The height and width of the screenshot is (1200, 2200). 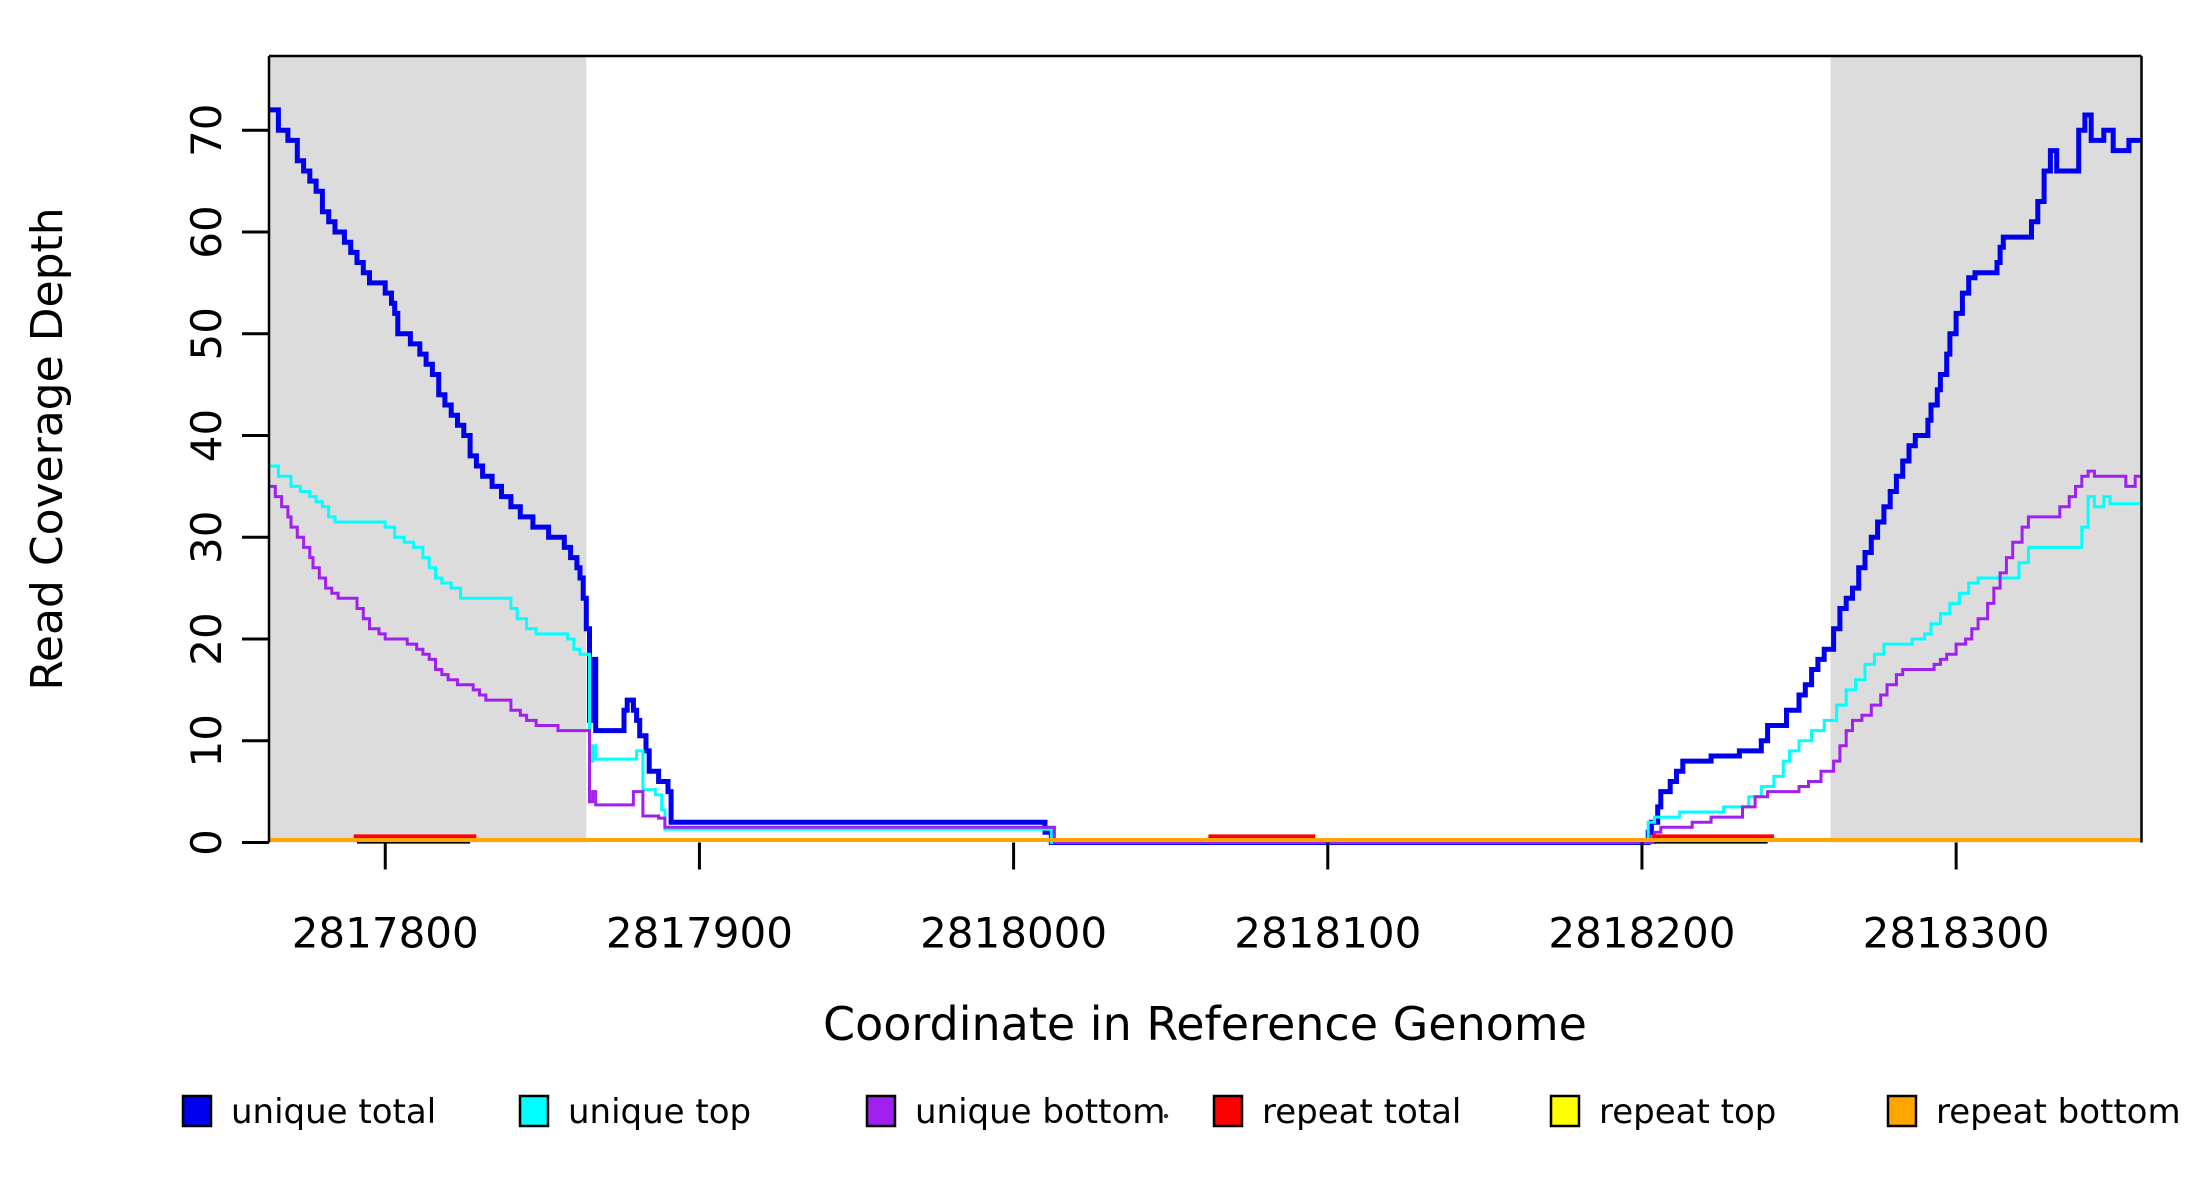 I want to click on legend-swatch-unique-bottom, so click(x=881, y=1111).